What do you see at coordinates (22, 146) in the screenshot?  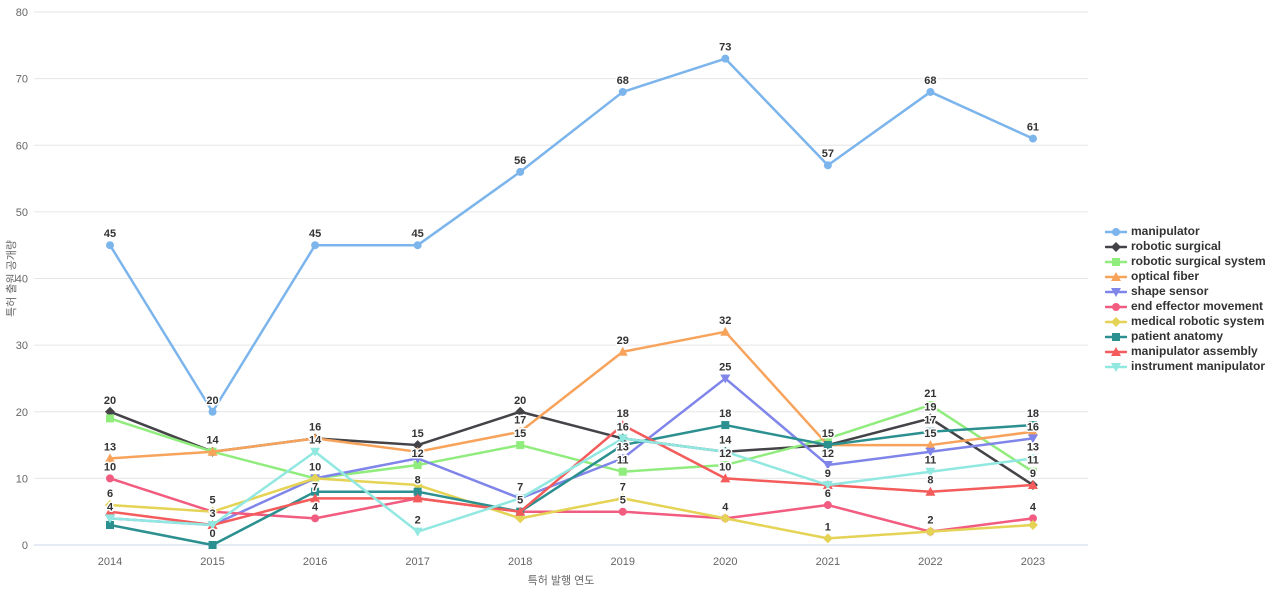 I see `svg-text: 60` at bounding box center [22, 146].